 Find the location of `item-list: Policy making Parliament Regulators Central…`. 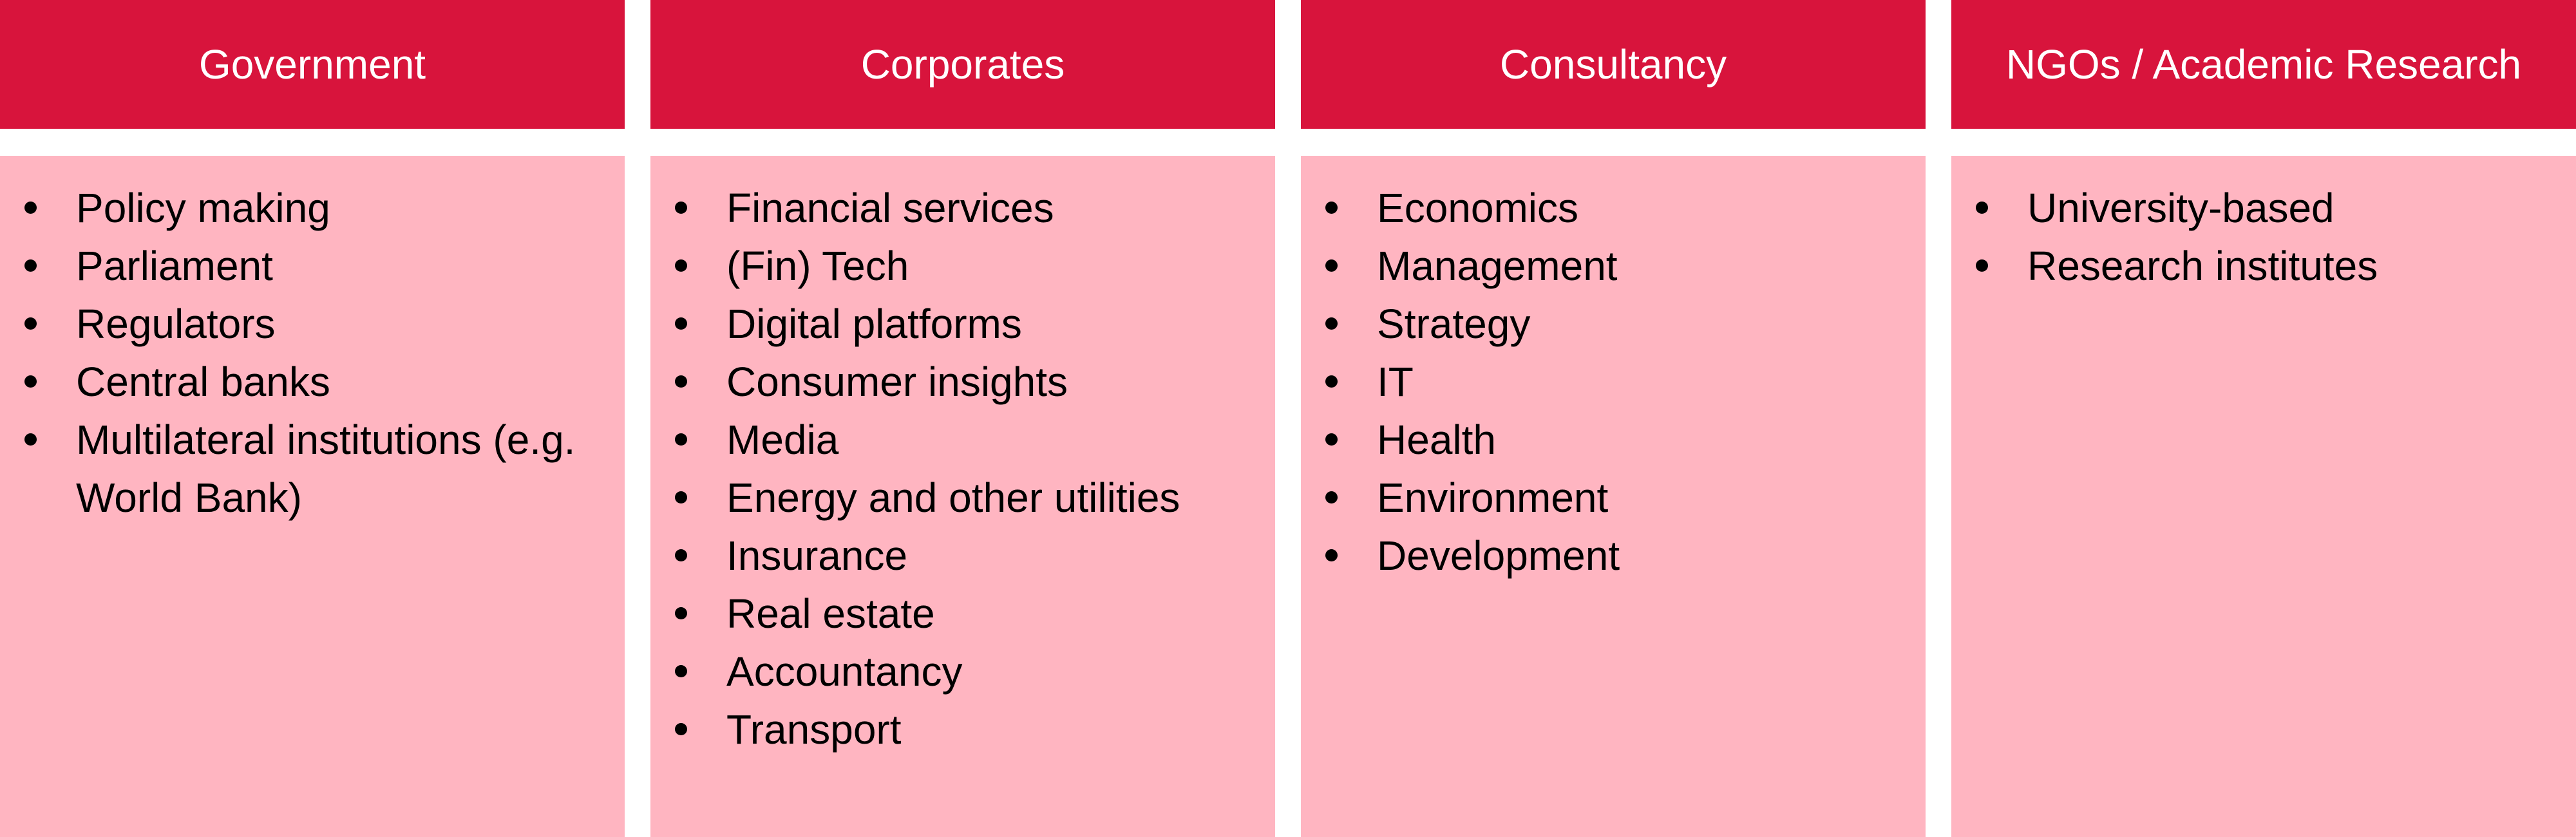

item-list: Policy making Parliament Regulators Central… is located at coordinates (302, 353).